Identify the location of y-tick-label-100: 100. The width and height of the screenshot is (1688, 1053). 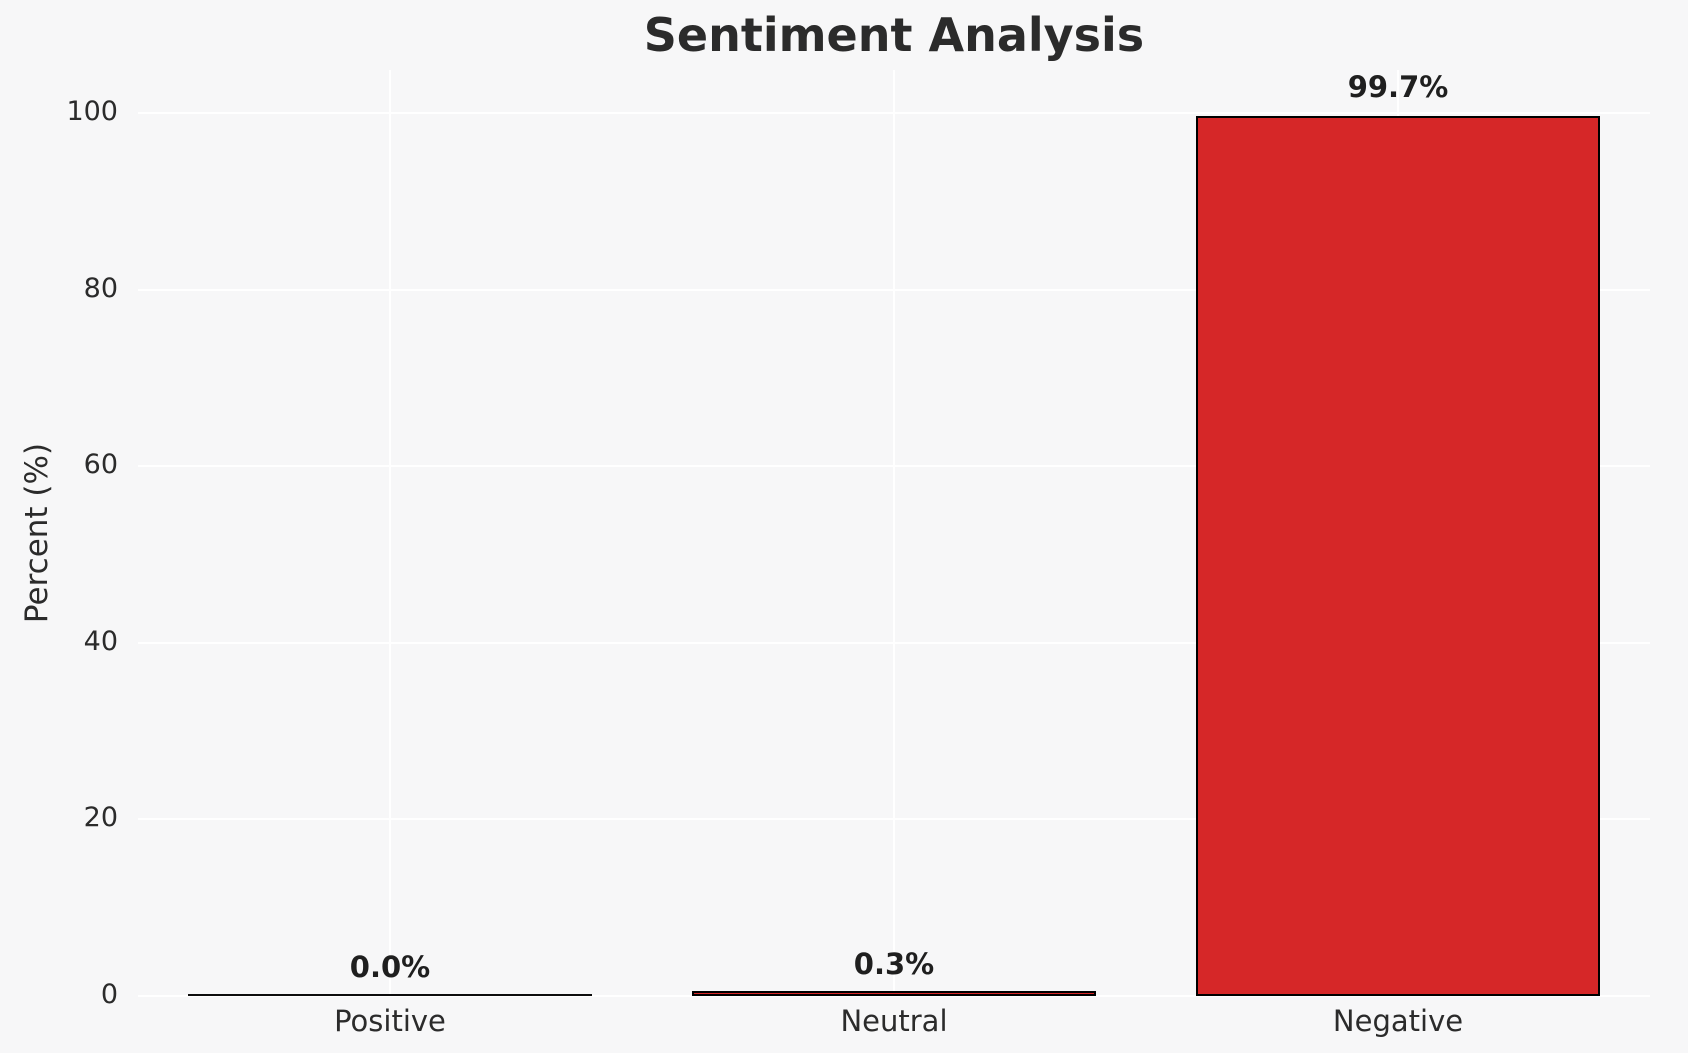
(92, 112).